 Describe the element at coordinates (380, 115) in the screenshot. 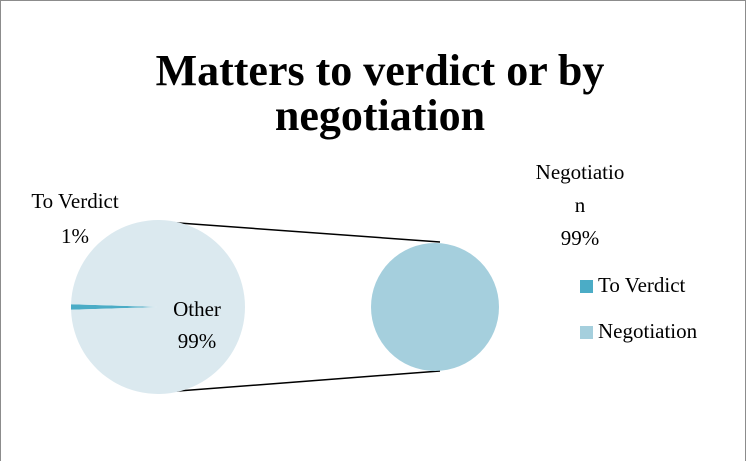

I see `chart-title: negotiation` at that location.